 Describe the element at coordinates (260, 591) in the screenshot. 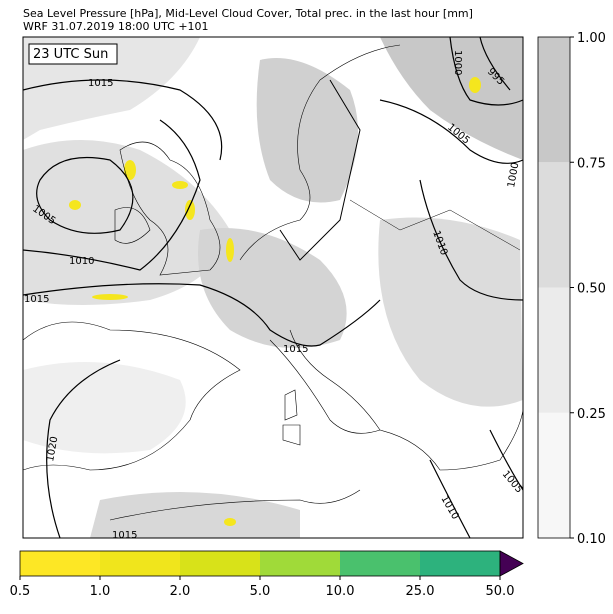

I see `tick-label: 5.0` at that location.